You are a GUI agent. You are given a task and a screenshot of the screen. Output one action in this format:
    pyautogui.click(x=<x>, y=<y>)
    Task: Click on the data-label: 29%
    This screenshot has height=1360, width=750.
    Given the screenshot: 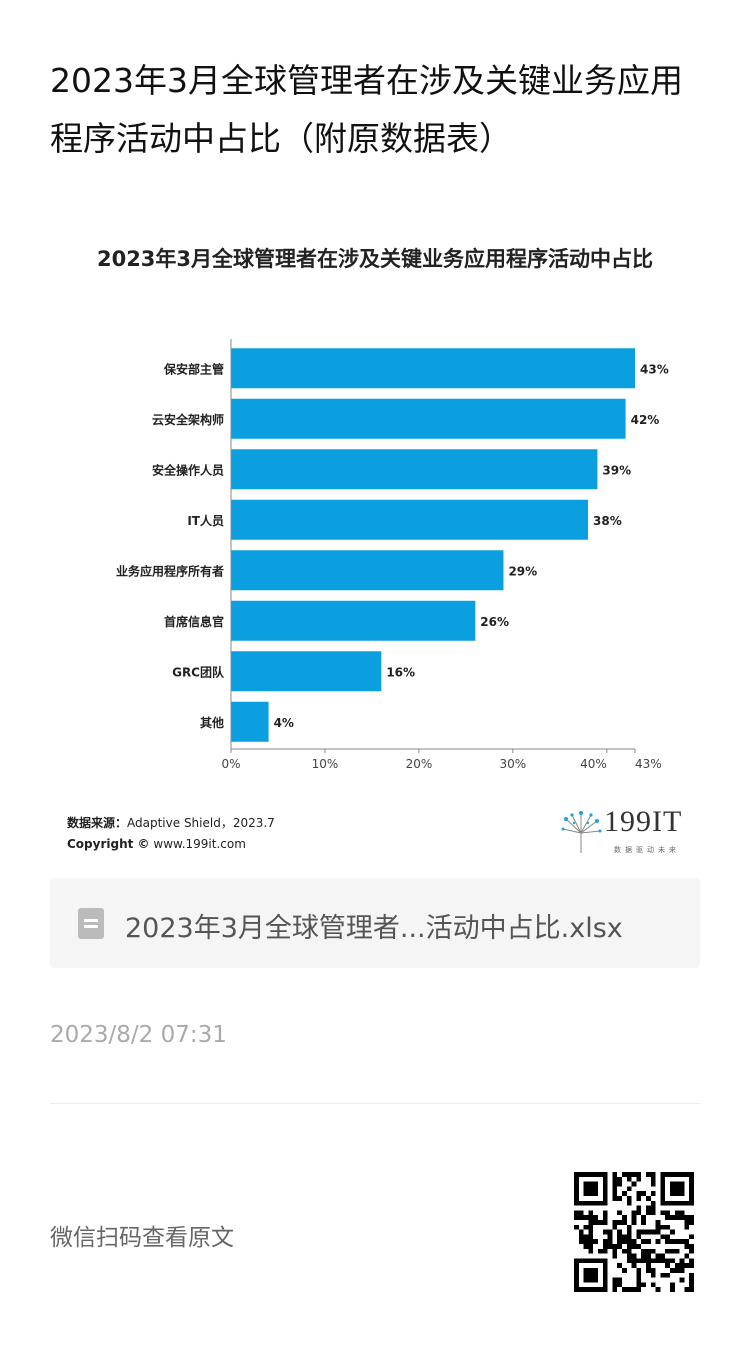 What is the action you would take?
    pyautogui.click(x=522, y=571)
    